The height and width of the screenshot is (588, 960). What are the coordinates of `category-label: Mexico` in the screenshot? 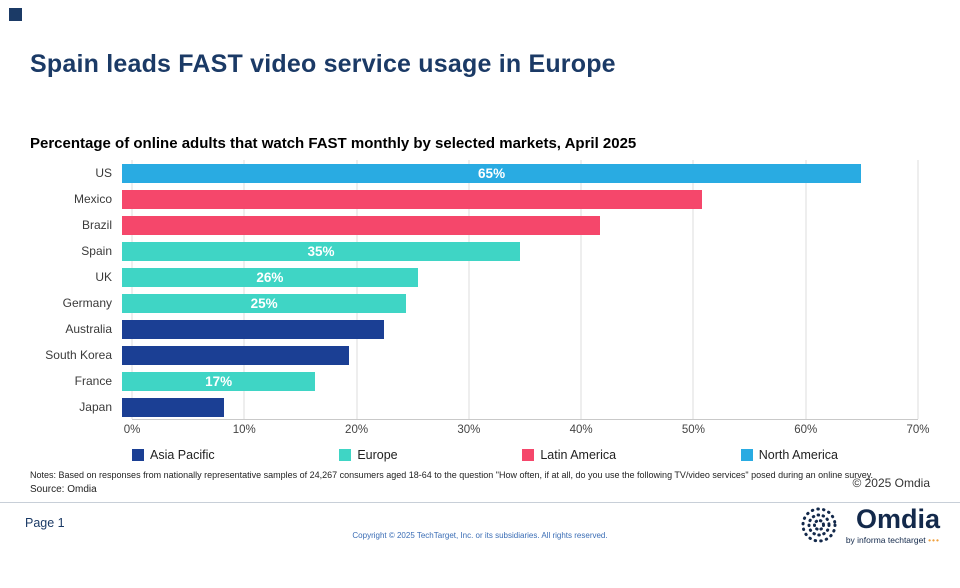 It's located at (92, 199).